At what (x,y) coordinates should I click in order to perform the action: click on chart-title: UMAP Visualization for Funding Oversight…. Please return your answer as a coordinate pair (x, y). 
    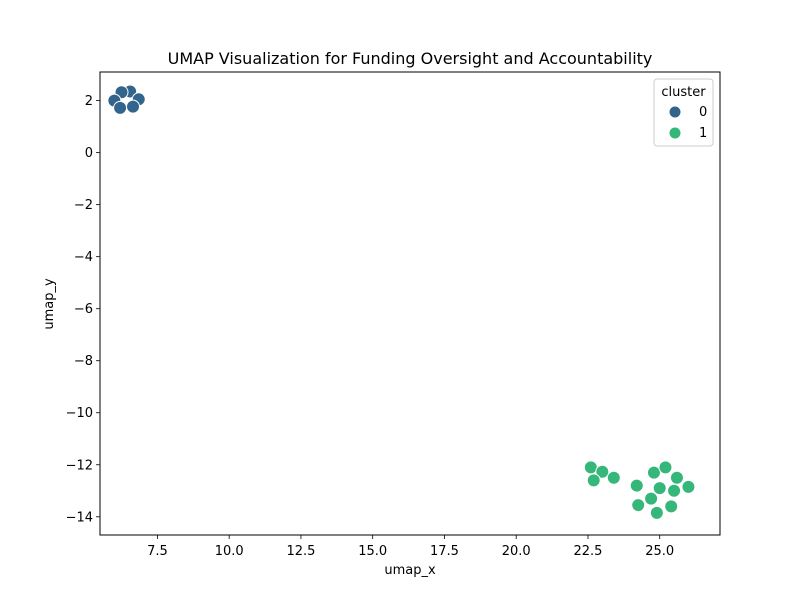
    Looking at the image, I should click on (410, 58).